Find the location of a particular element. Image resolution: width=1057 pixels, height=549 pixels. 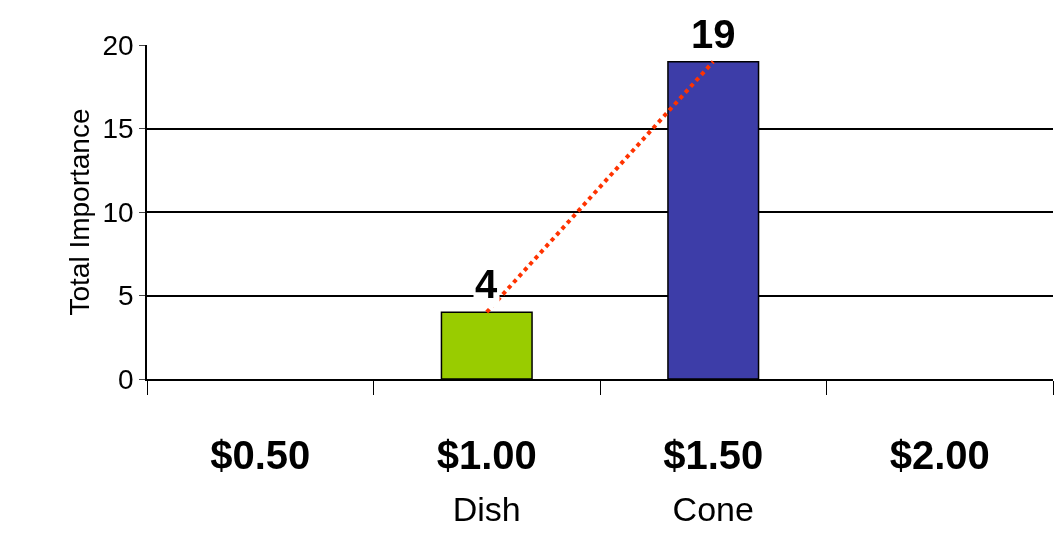

y-tick-label: 15 is located at coordinates (118, 129).